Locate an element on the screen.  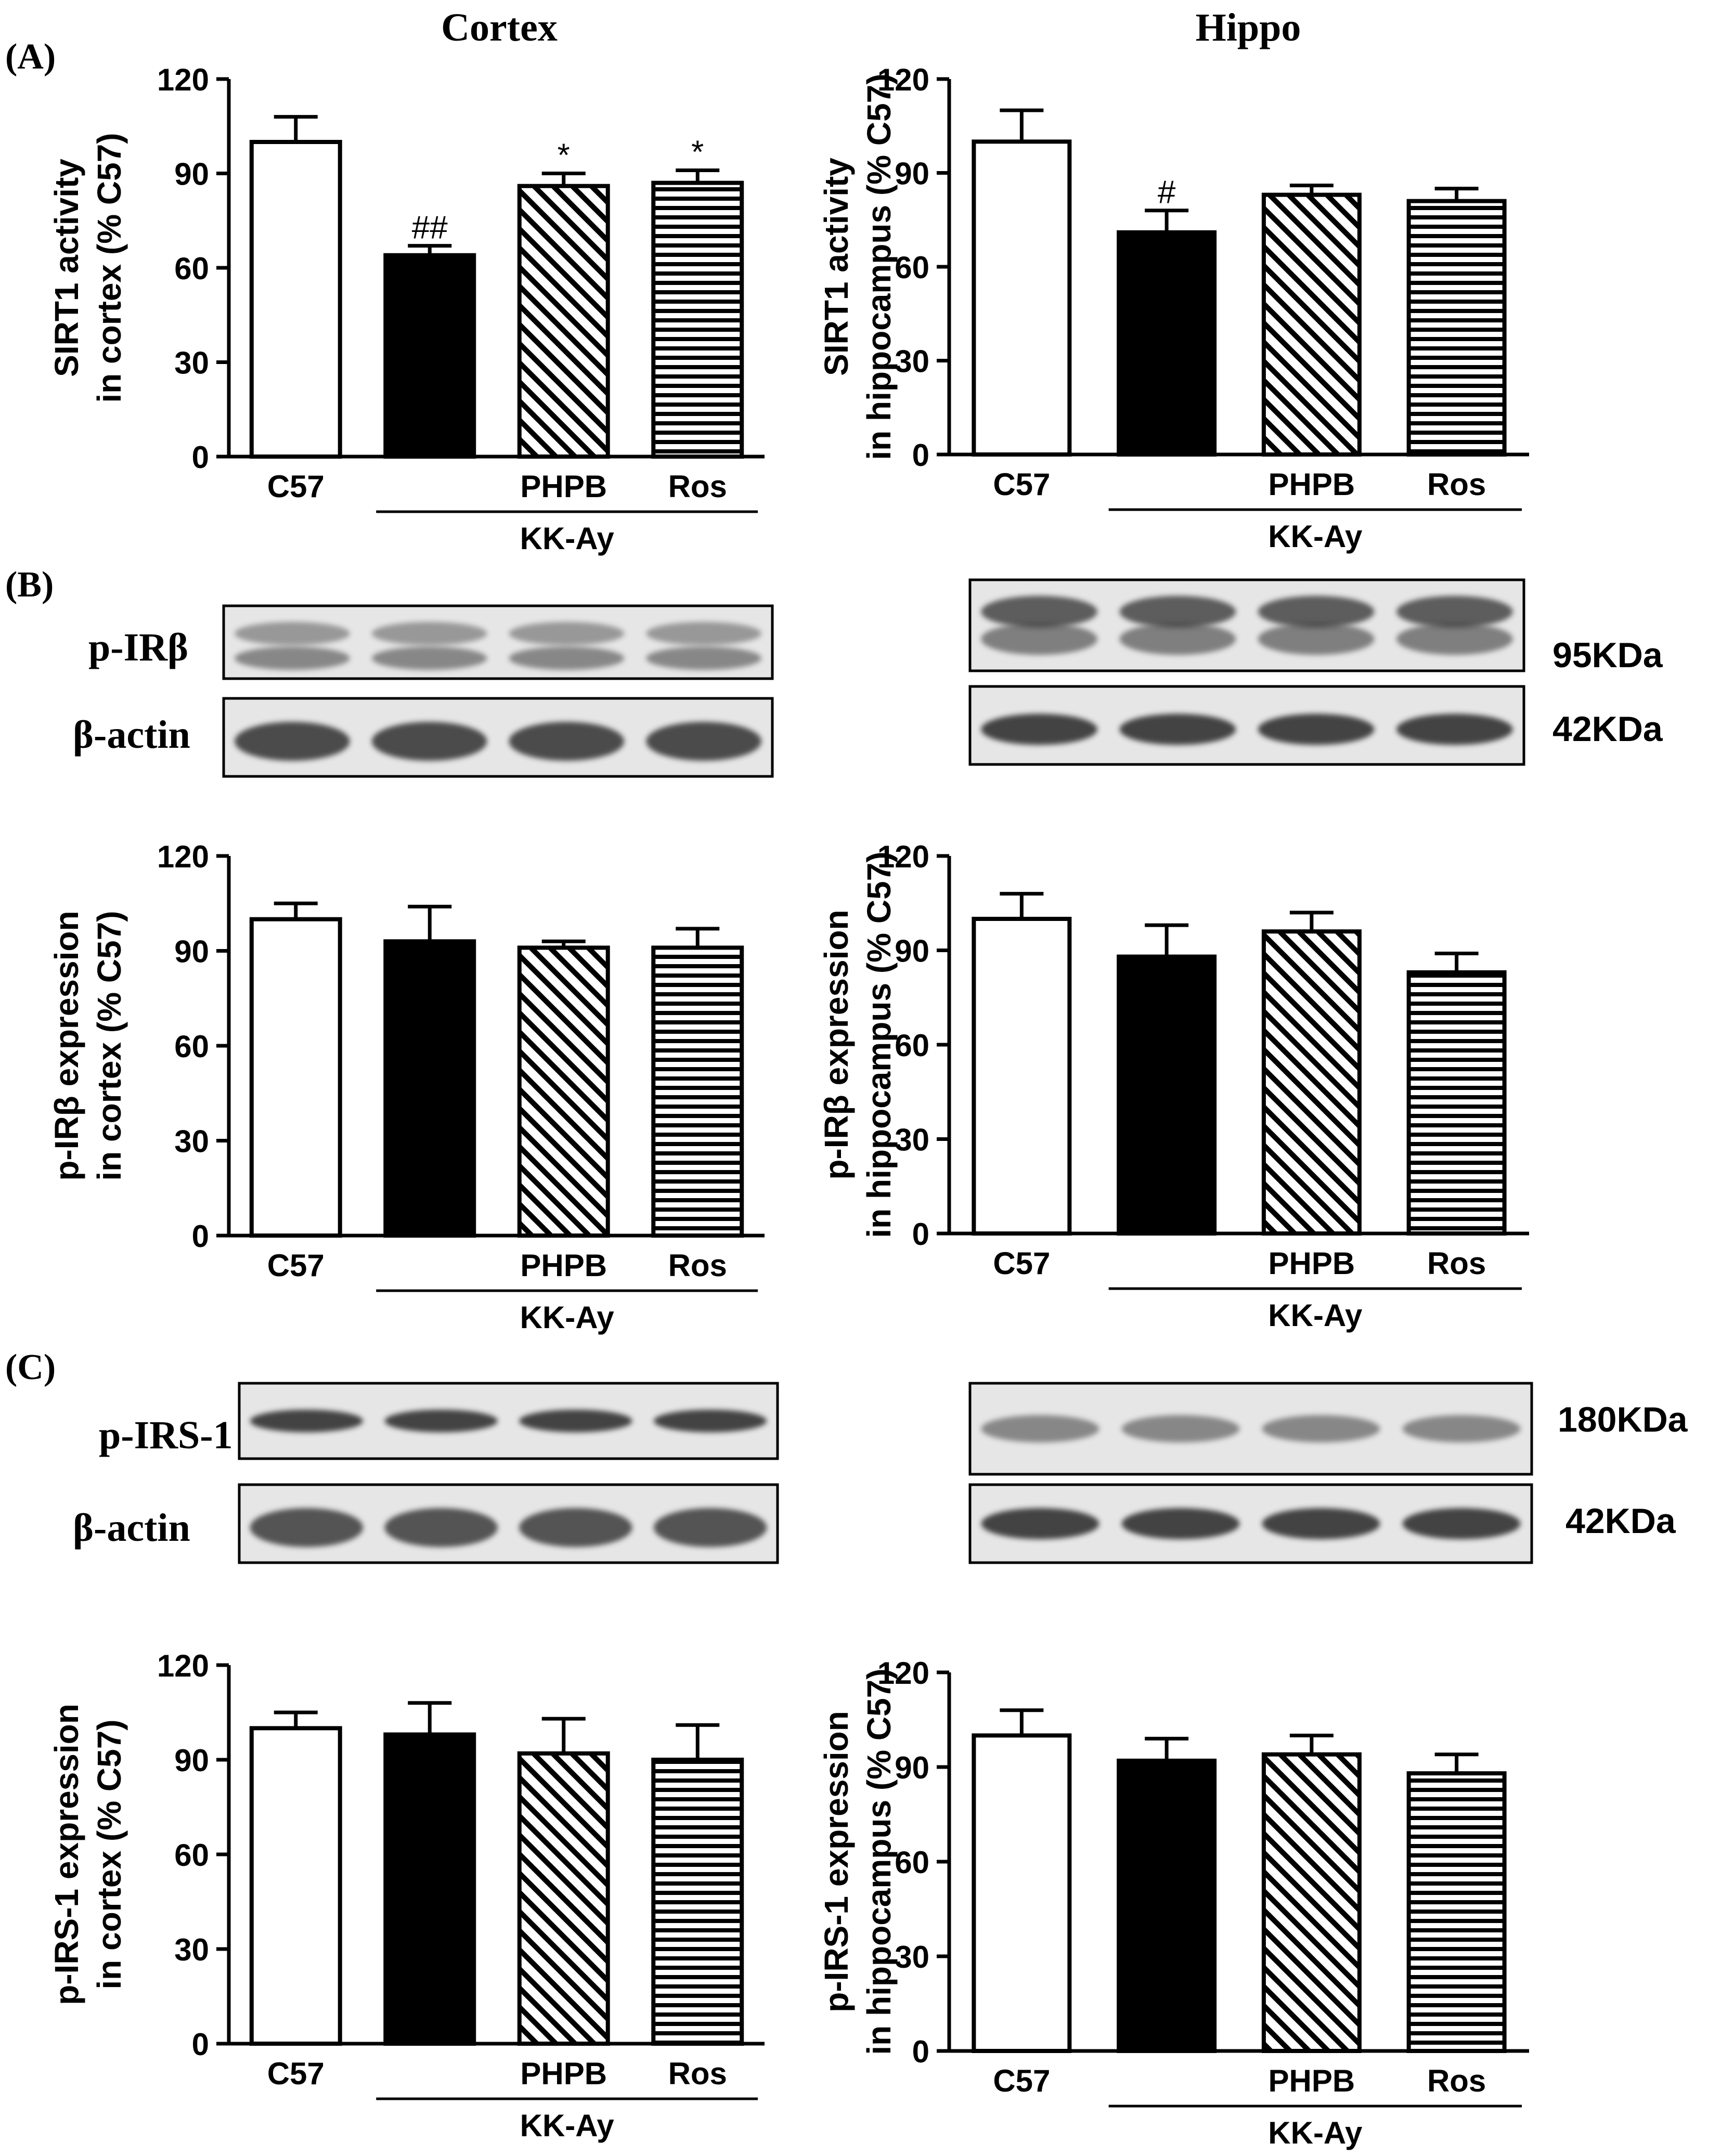
panel-label-b: (B) is located at coordinates (29, 585).